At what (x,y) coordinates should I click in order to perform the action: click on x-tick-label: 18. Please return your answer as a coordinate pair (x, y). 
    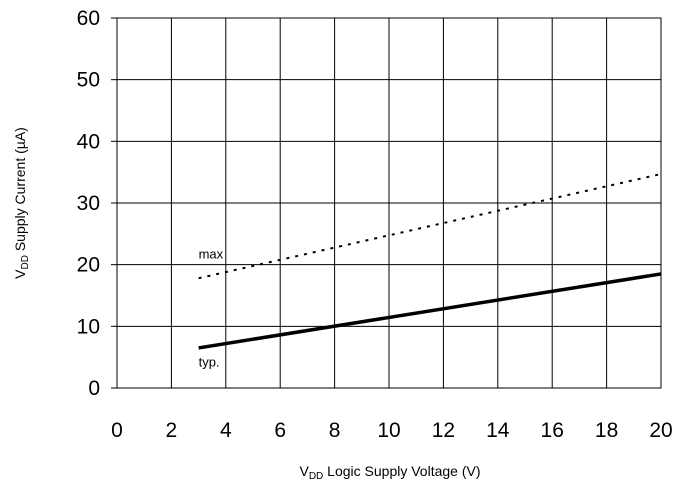
    Looking at the image, I should click on (606, 430).